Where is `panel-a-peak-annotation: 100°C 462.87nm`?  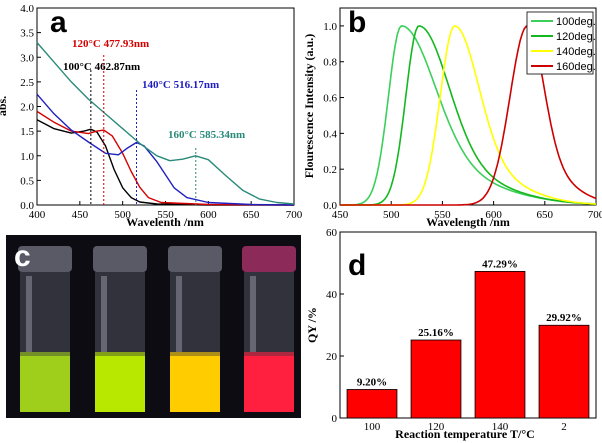 panel-a-peak-annotation: 100°C 462.87nm is located at coordinates (101, 67).